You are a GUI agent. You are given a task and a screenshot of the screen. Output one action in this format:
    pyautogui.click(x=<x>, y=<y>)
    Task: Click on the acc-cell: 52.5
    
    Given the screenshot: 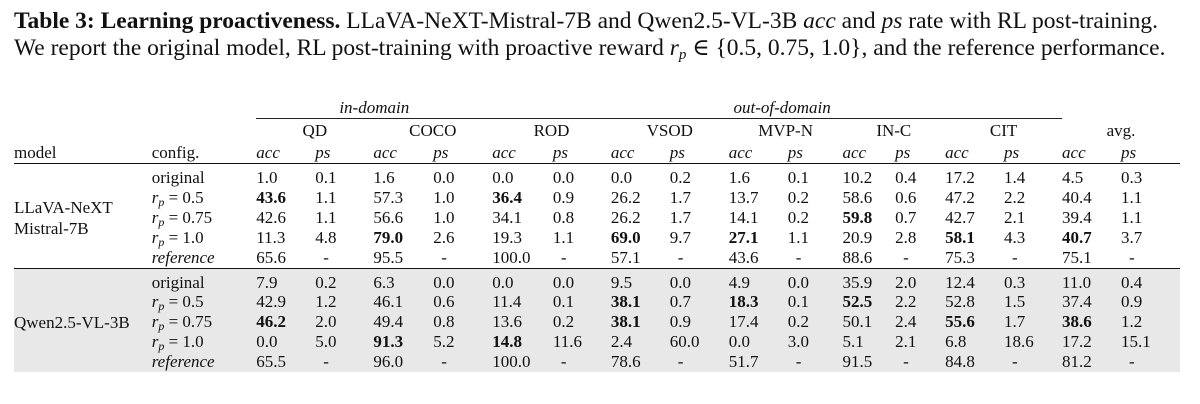 What is the action you would take?
    pyautogui.click(x=869, y=302)
    